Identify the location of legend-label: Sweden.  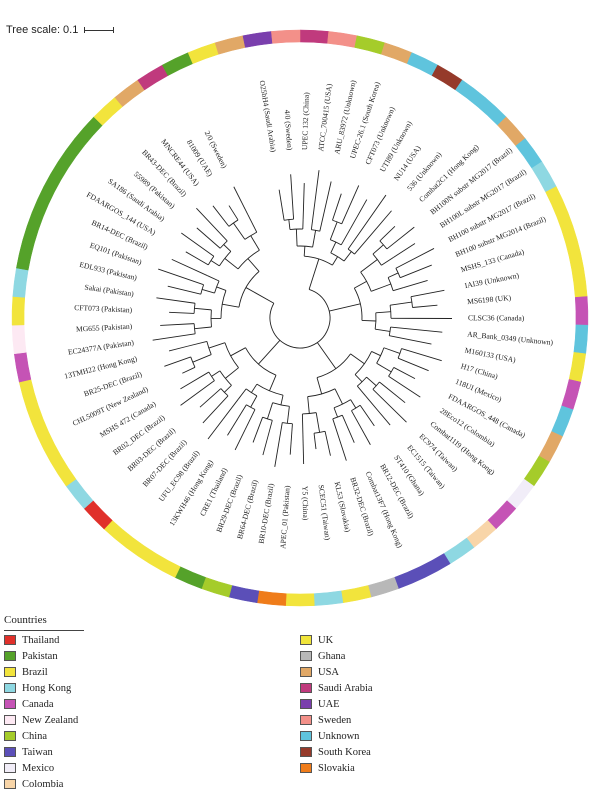
(334, 720).